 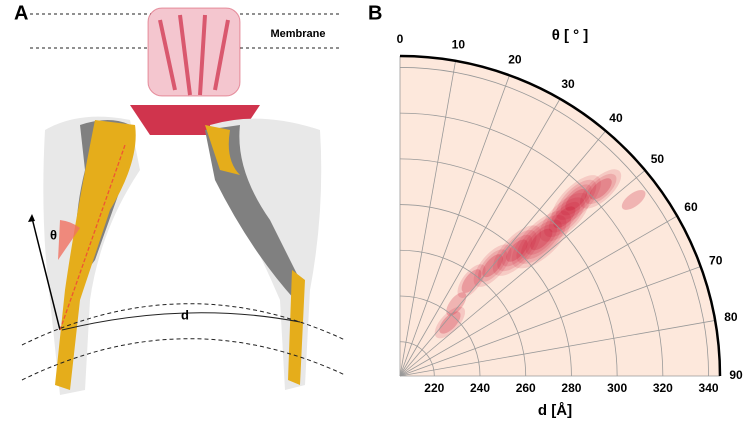 What do you see at coordinates (709, 388) in the screenshot?
I see `r-tick-label: 340` at bounding box center [709, 388].